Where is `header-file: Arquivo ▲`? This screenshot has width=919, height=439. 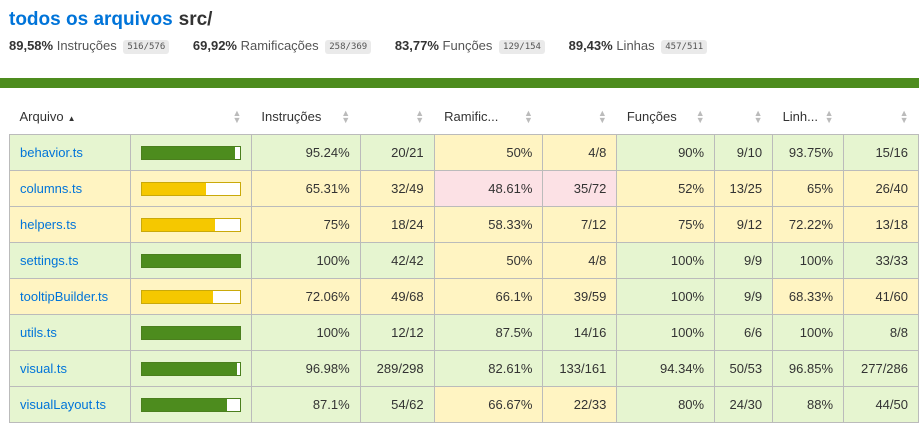 header-file: Arquivo ▲ is located at coordinates (70, 116).